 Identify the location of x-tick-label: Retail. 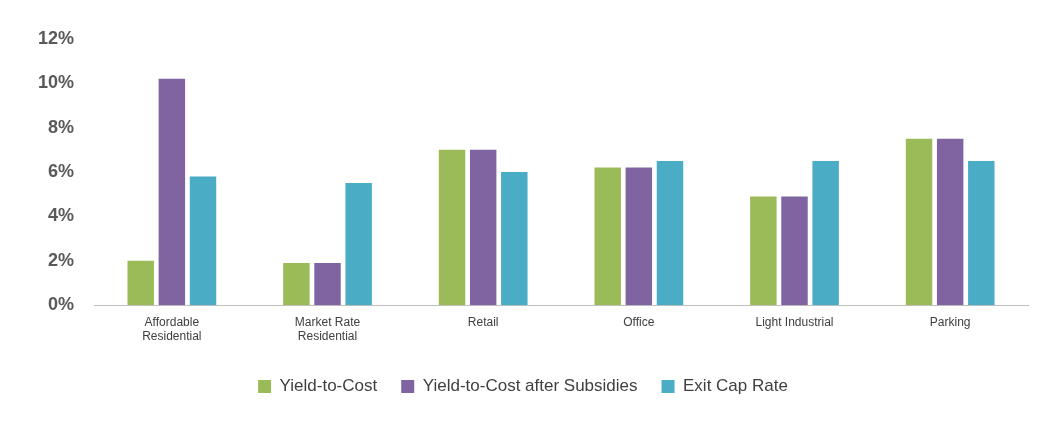
(483, 321).